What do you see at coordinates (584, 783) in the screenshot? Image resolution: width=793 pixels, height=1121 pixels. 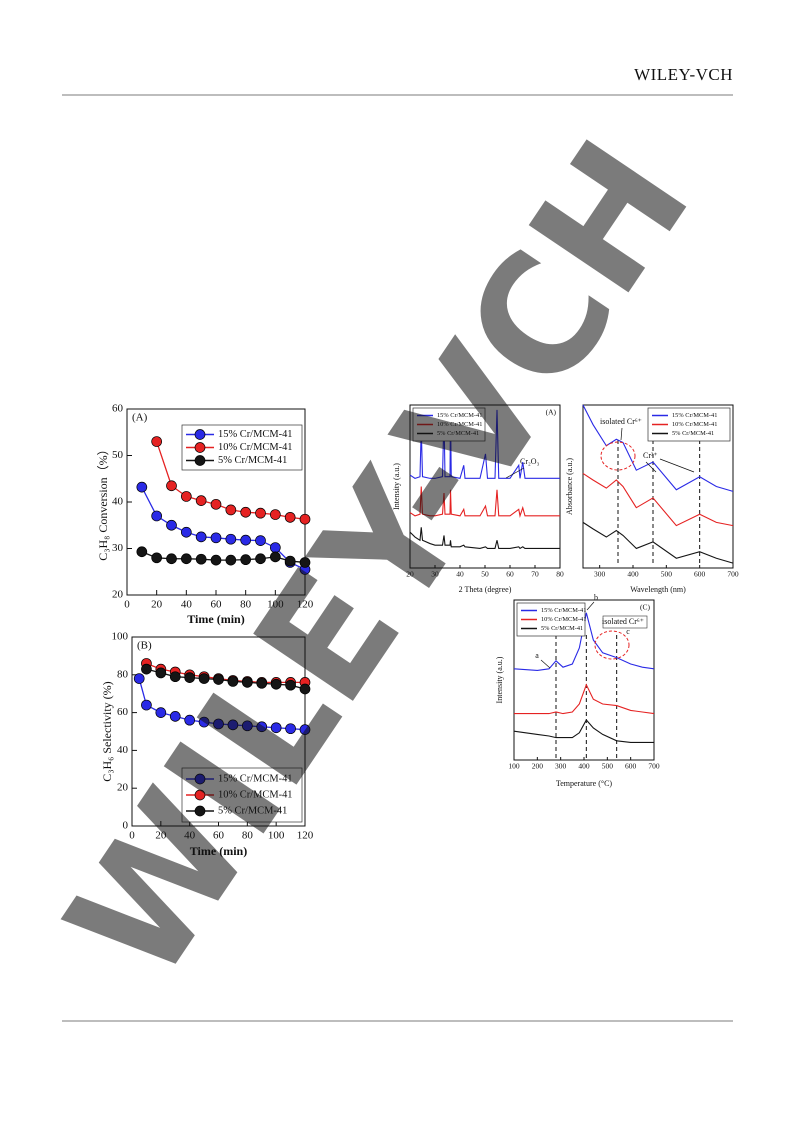 I see `x-axis-label: Temperature (°C)` at bounding box center [584, 783].